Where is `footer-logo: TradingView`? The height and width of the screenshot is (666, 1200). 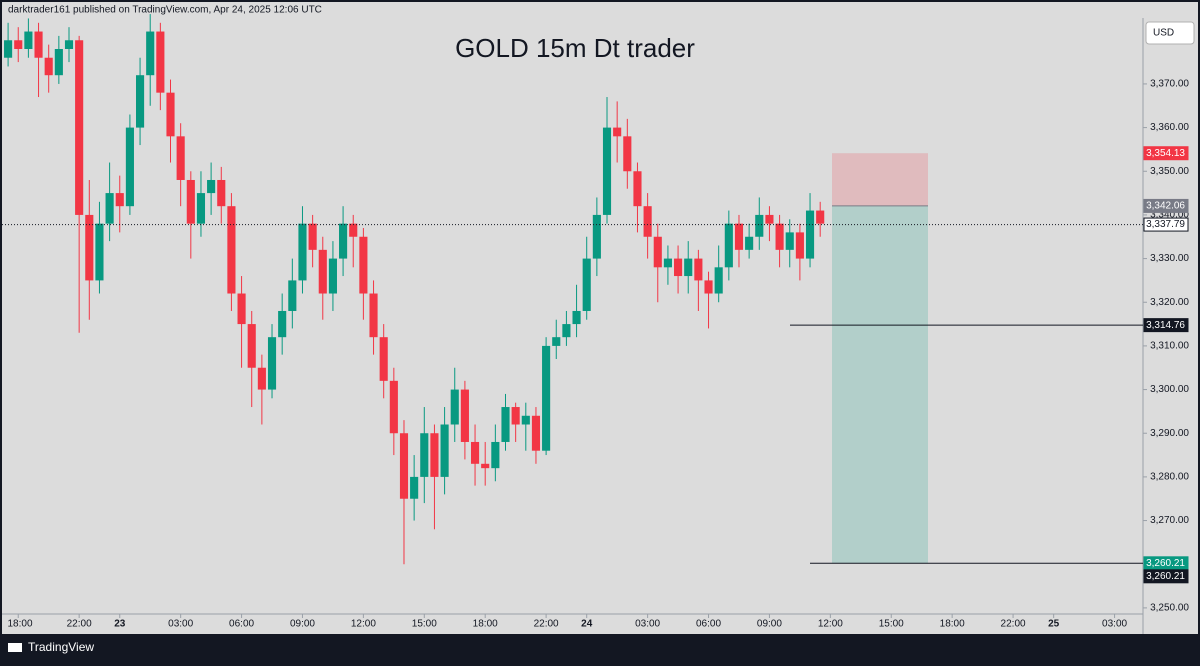 footer-logo: TradingView is located at coordinates (51, 647).